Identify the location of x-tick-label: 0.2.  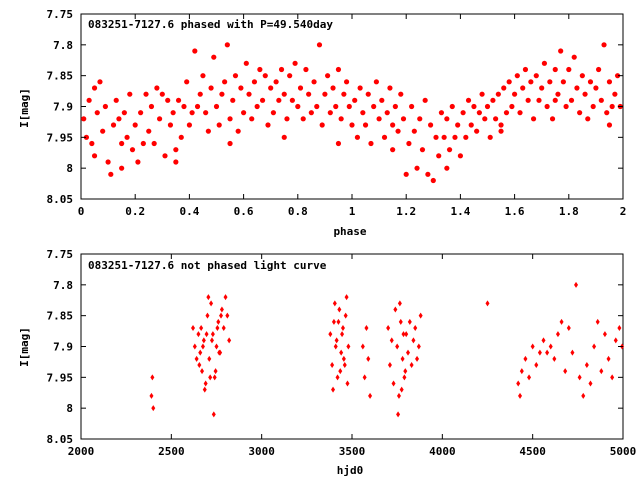
(135, 211).